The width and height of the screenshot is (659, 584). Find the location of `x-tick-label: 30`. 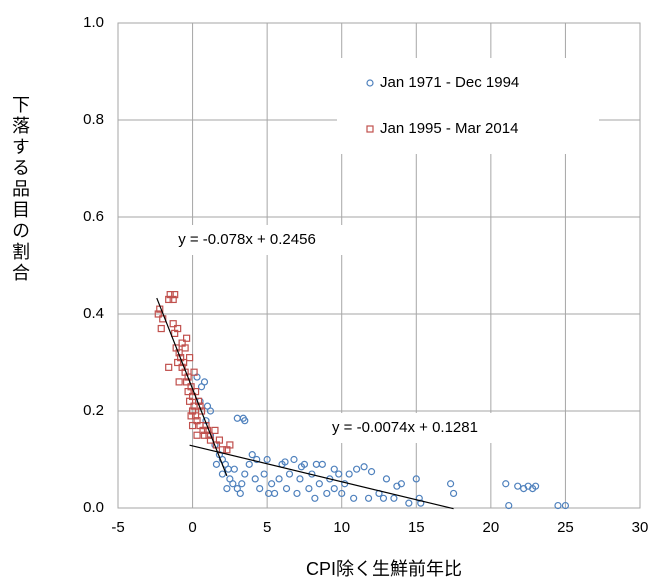

x-tick-label: 30 is located at coordinates (640, 527).